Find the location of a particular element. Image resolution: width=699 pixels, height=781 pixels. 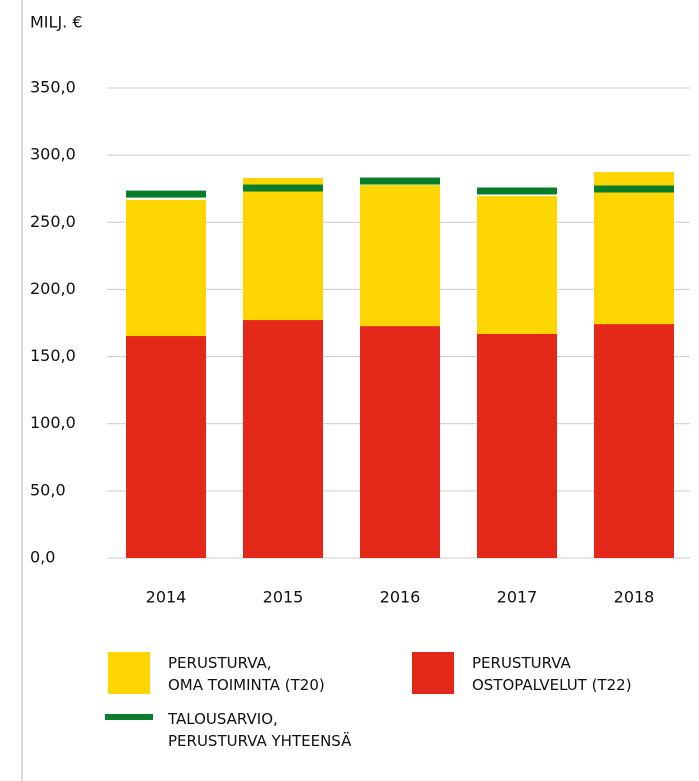

y-tick-label: 300,0 is located at coordinates (53, 154).